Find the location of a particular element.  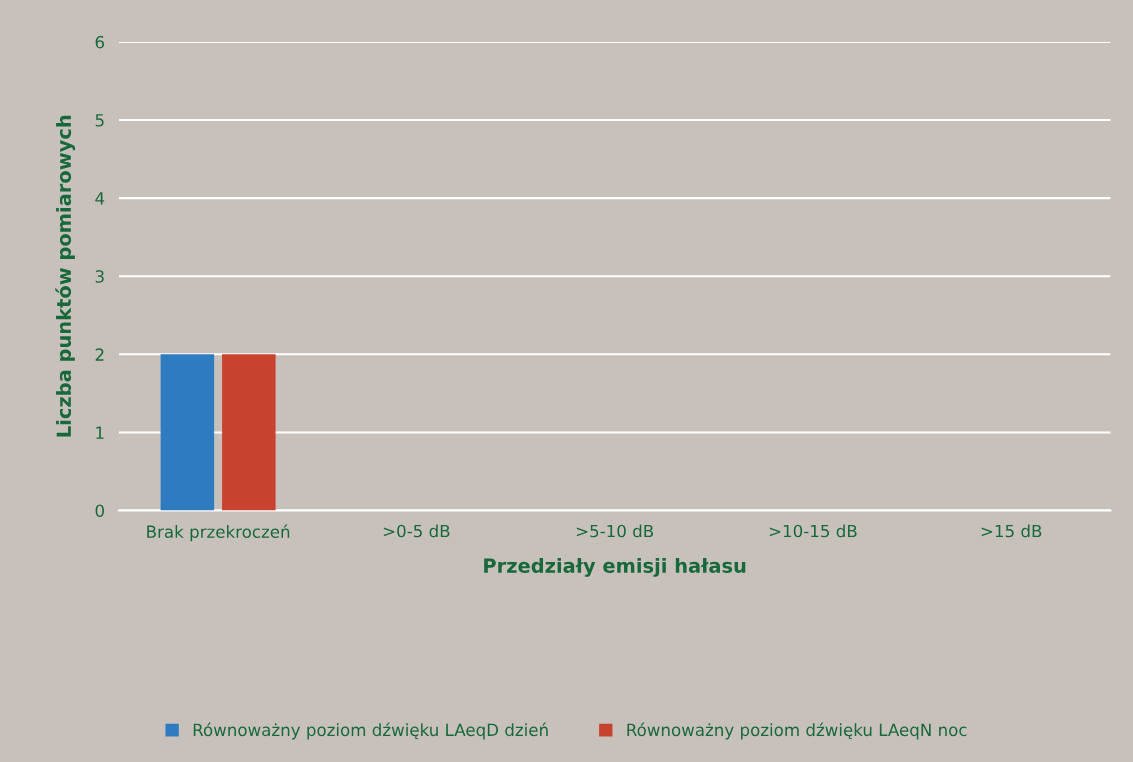

x-tick-label: >15 dB is located at coordinates (1011, 531).